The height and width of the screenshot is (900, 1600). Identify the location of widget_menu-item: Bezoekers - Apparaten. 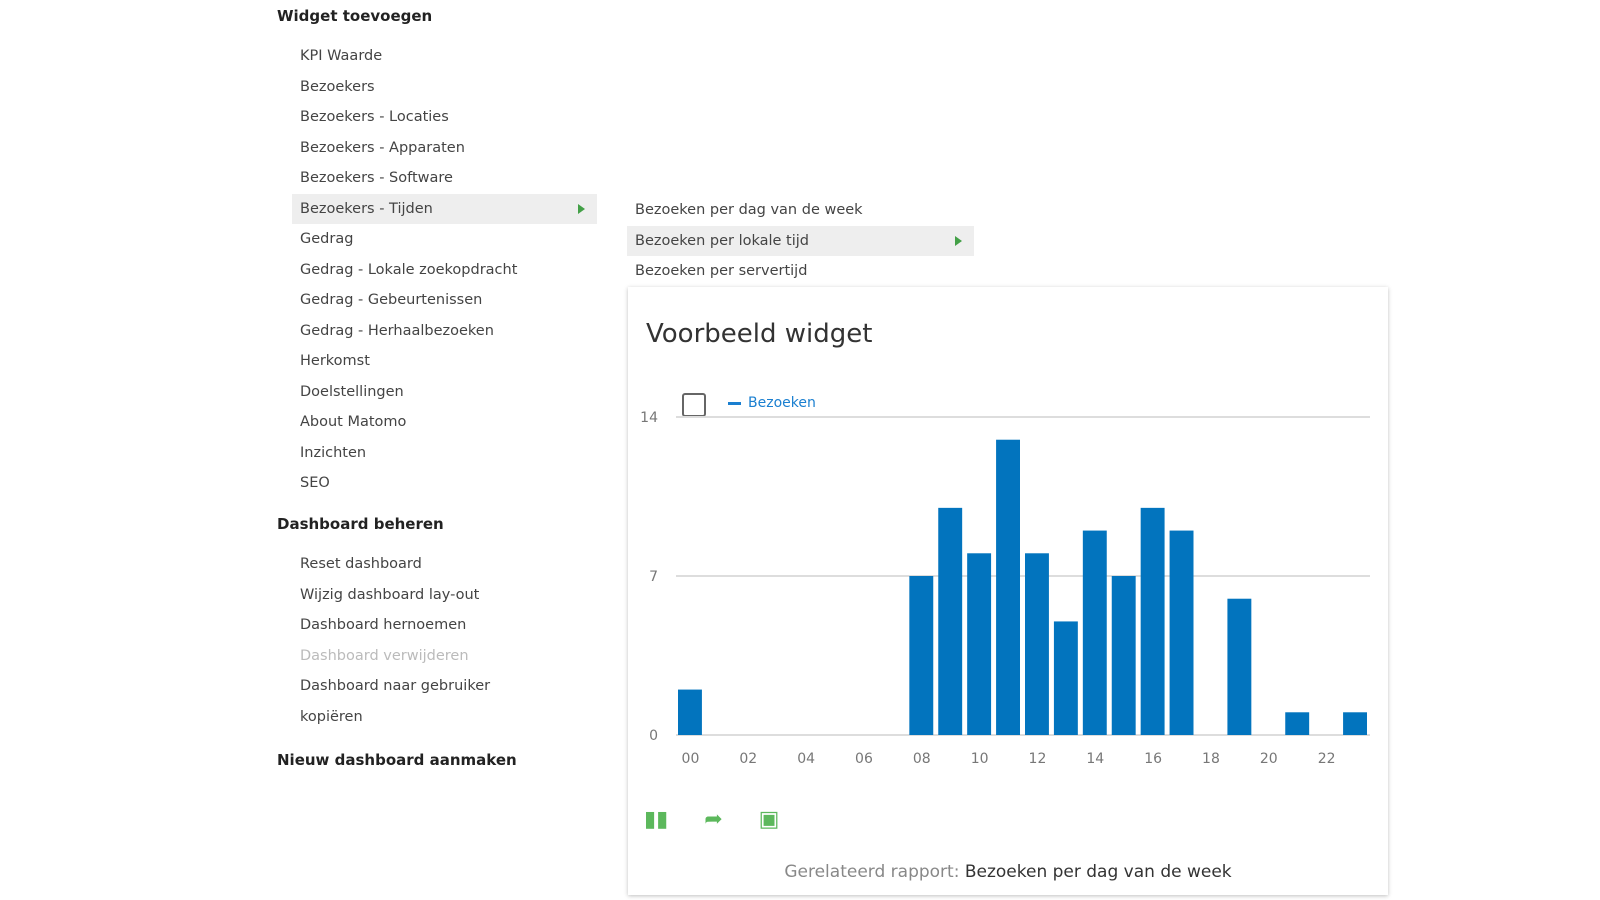
(382, 147).